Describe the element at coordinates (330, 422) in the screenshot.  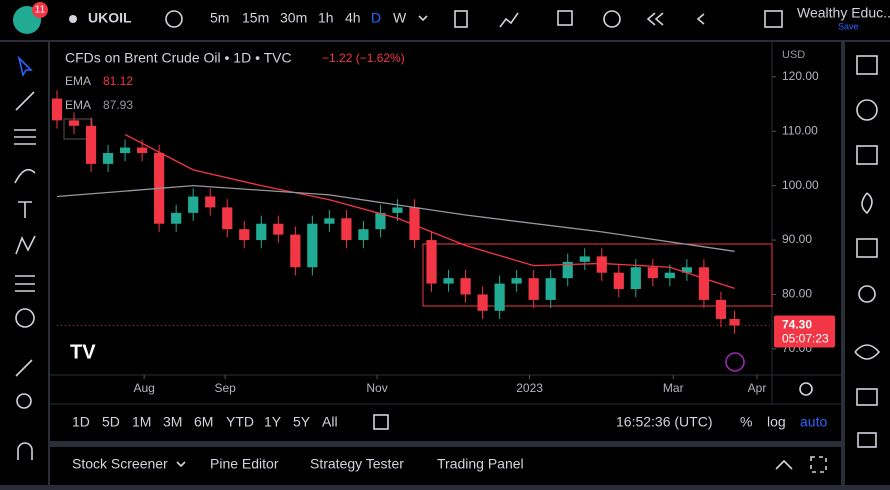
I see `range: All` at that location.